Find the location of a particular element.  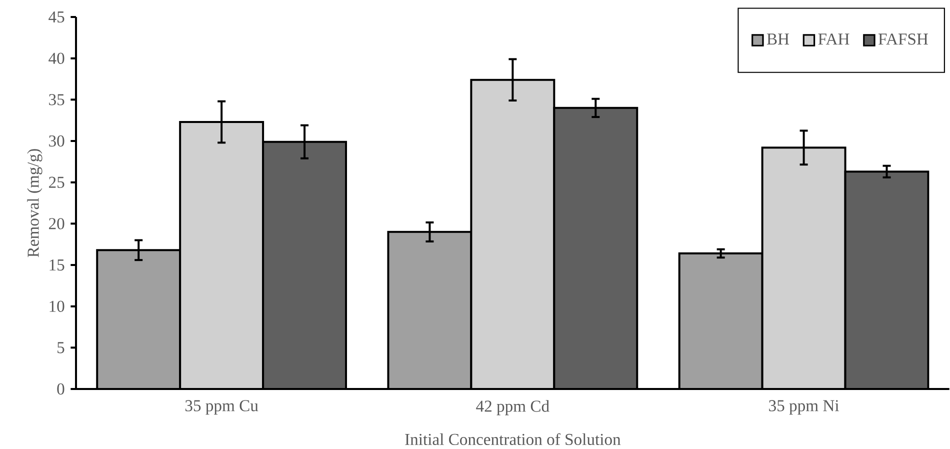

x-tick-label: 42 ppm Cd is located at coordinates (513, 408).